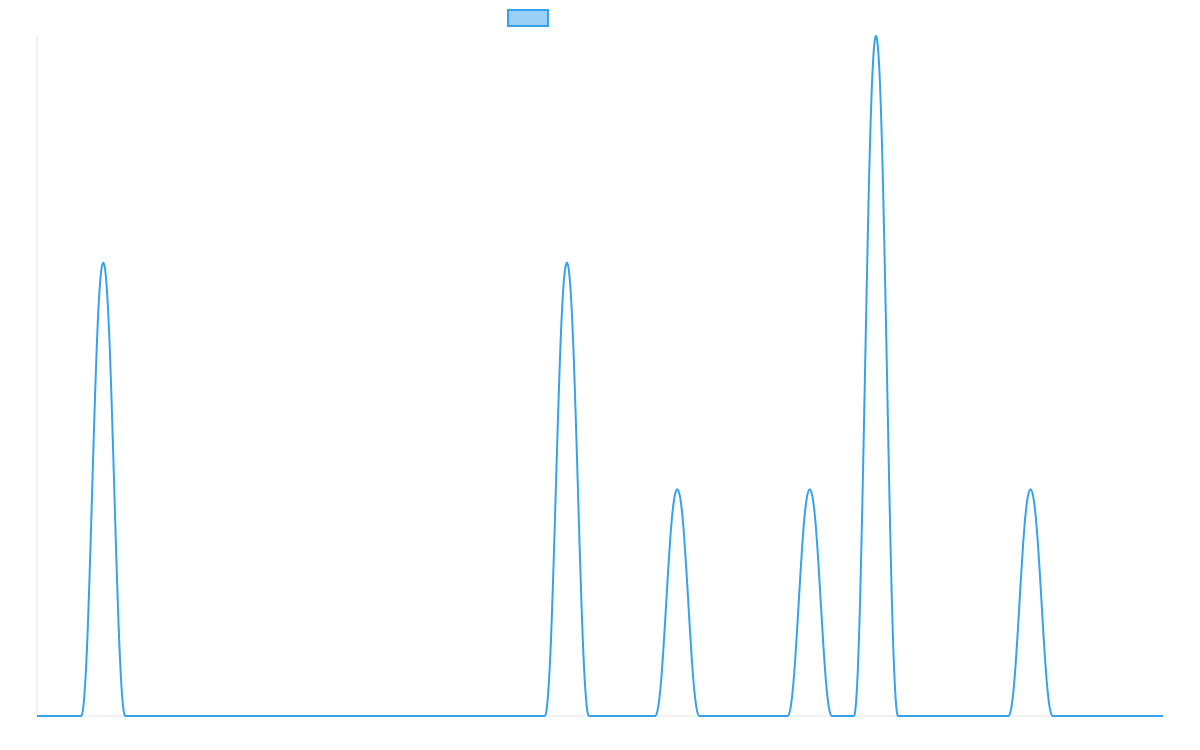  What do you see at coordinates (528, 18) in the screenshot?
I see `legend-swatch` at bounding box center [528, 18].